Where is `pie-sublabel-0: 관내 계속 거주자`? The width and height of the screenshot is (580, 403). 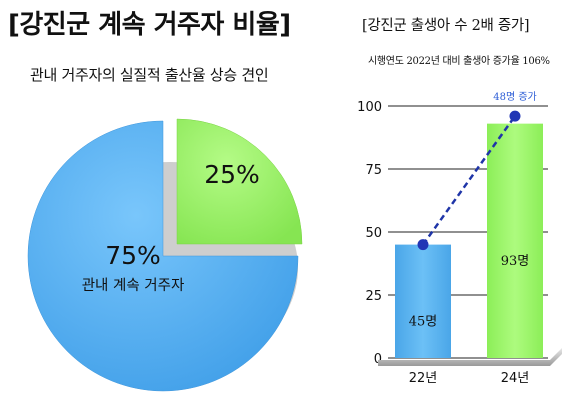 pie-sublabel-0: 관내 계속 거주자 is located at coordinates (133, 285).